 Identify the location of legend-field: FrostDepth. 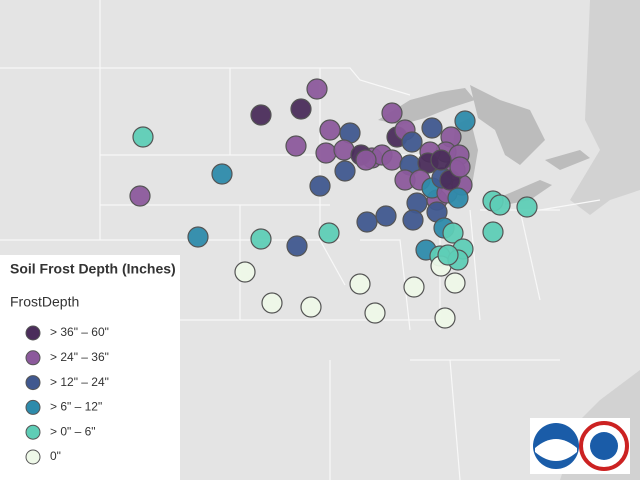
(44, 302).